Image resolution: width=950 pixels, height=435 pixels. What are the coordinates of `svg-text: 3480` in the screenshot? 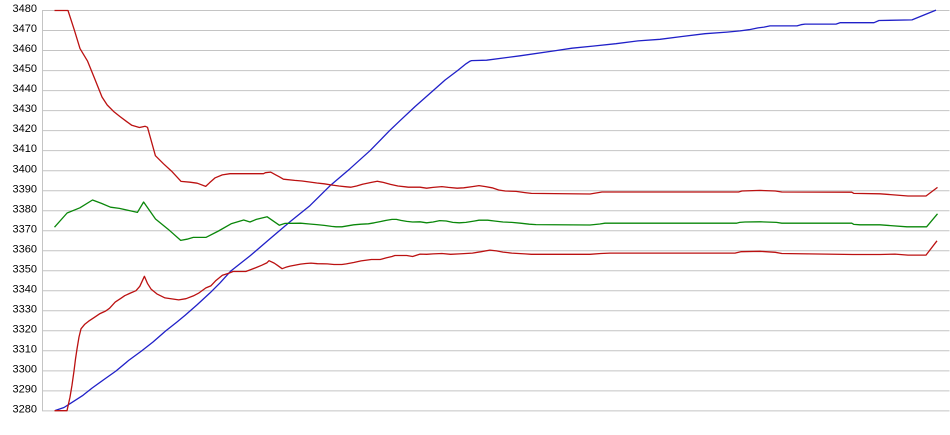 It's located at (25, 9).